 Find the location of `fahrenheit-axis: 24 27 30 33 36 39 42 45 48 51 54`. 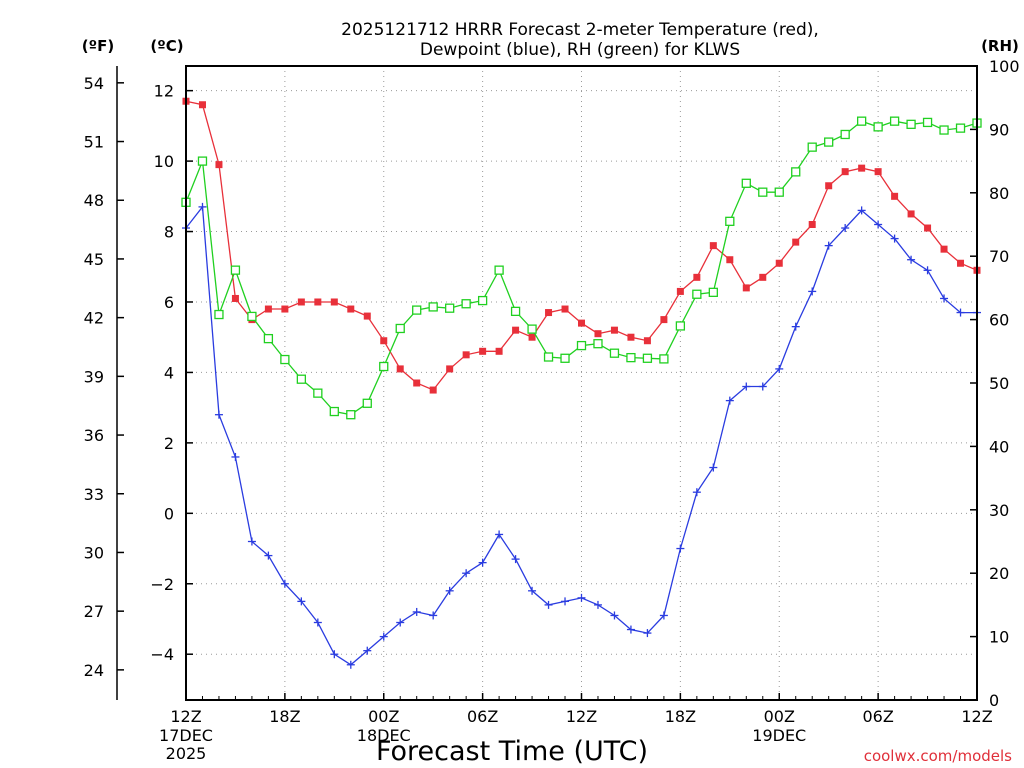

fahrenheit-axis: 24 27 30 33 36 39 42 45 48 51 54 is located at coordinates (104, 377).